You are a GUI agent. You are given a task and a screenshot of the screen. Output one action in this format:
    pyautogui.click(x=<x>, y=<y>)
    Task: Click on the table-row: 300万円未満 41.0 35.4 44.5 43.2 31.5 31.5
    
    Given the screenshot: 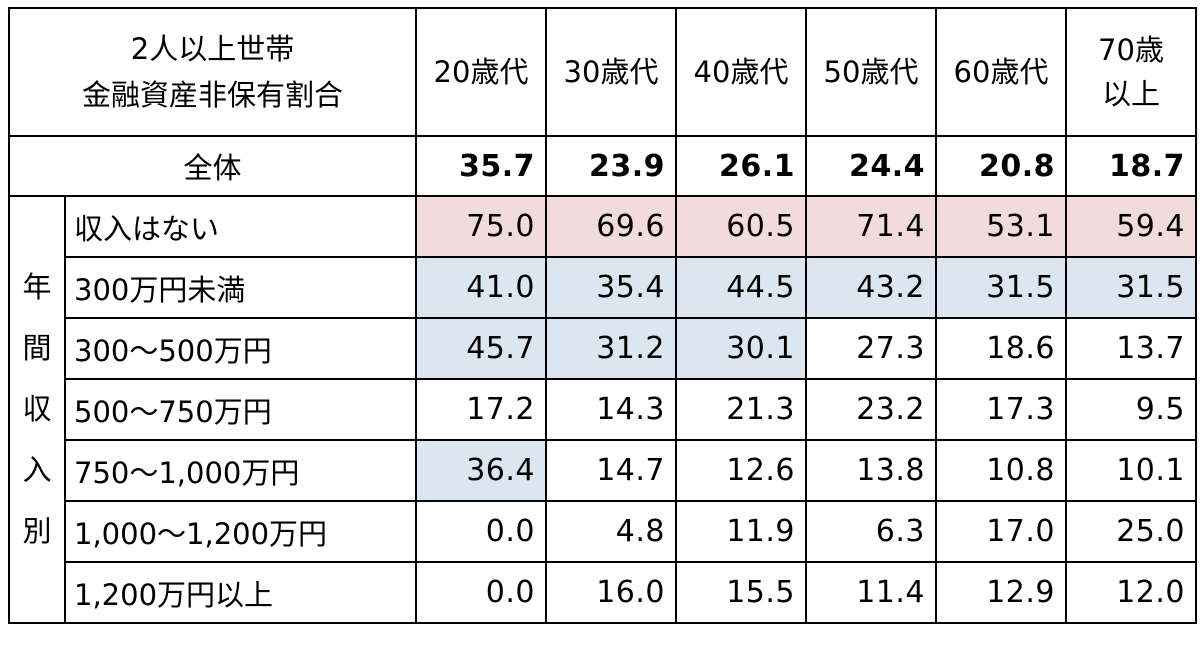 What is the action you would take?
    pyautogui.click(x=603, y=287)
    